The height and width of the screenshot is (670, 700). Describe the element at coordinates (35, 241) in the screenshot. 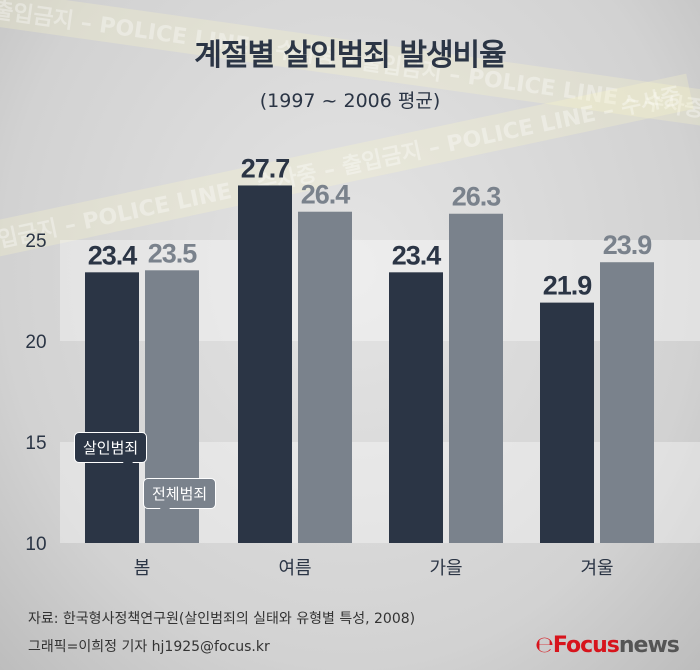

I see `y-tick-label: 25` at that location.